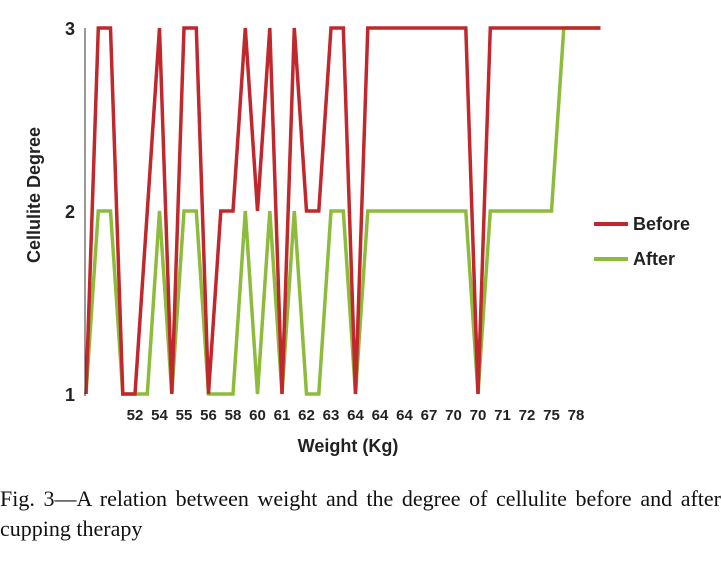 The width and height of the screenshot is (721, 570). I want to click on y-tick-label: 3, so click(70, 29).